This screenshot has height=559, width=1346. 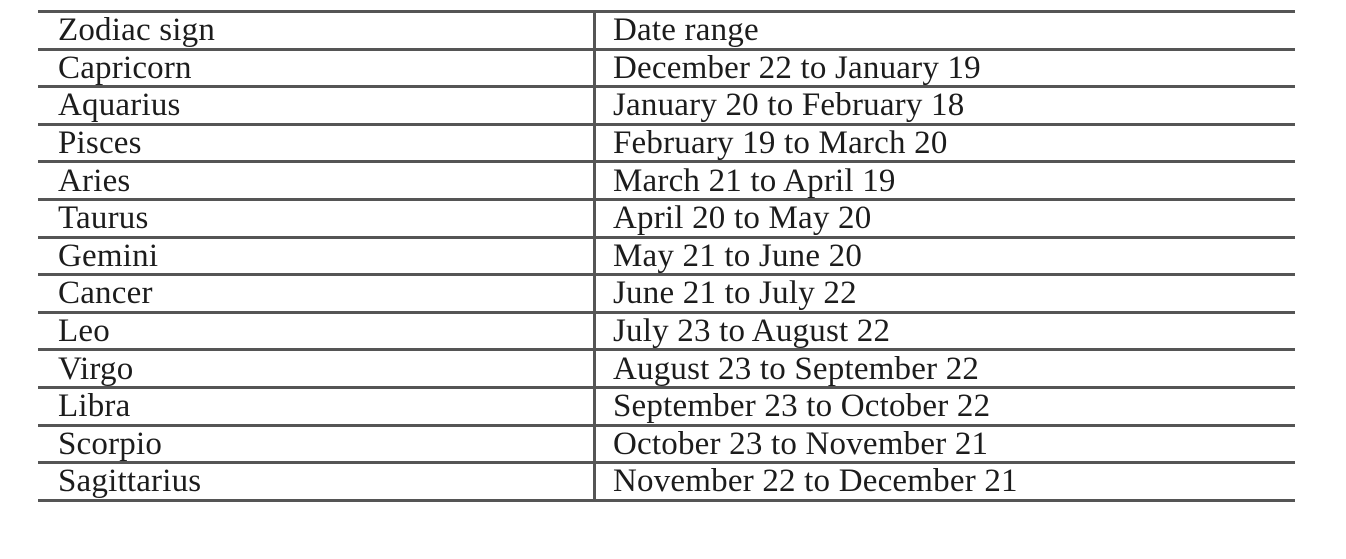 What do you see at coordinates (316, 293) in the screenshot?
I see `sign-cell: Cancer` at bounding box center [316, 293].